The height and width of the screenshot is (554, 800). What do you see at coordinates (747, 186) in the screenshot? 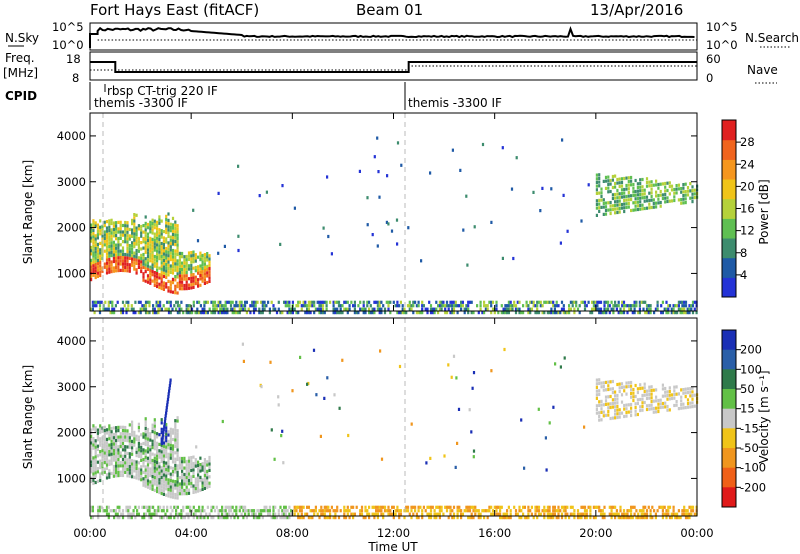
I see `colorbar-tick-label: 20` at bounding box center [747, 186].